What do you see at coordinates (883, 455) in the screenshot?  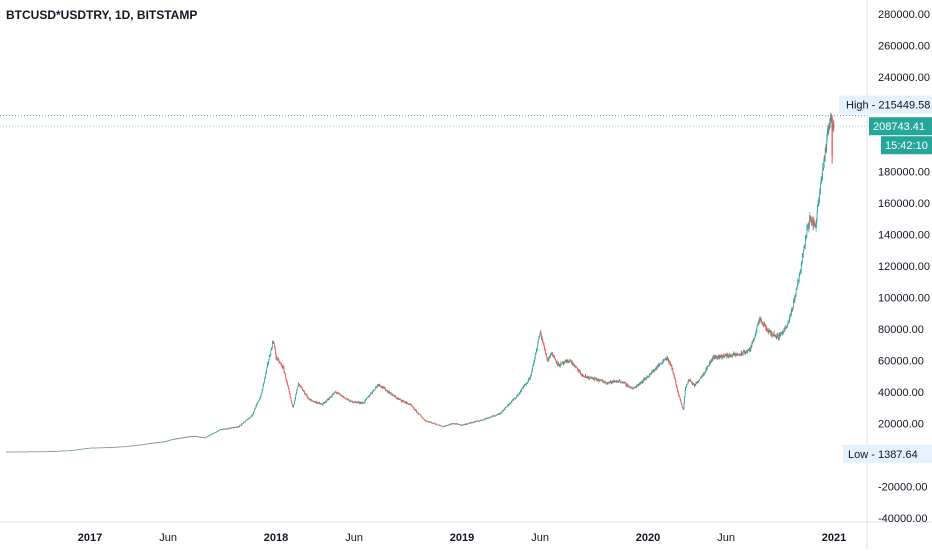 I see `low-label: Low - 1387.64` at bounding box center [883, 455].